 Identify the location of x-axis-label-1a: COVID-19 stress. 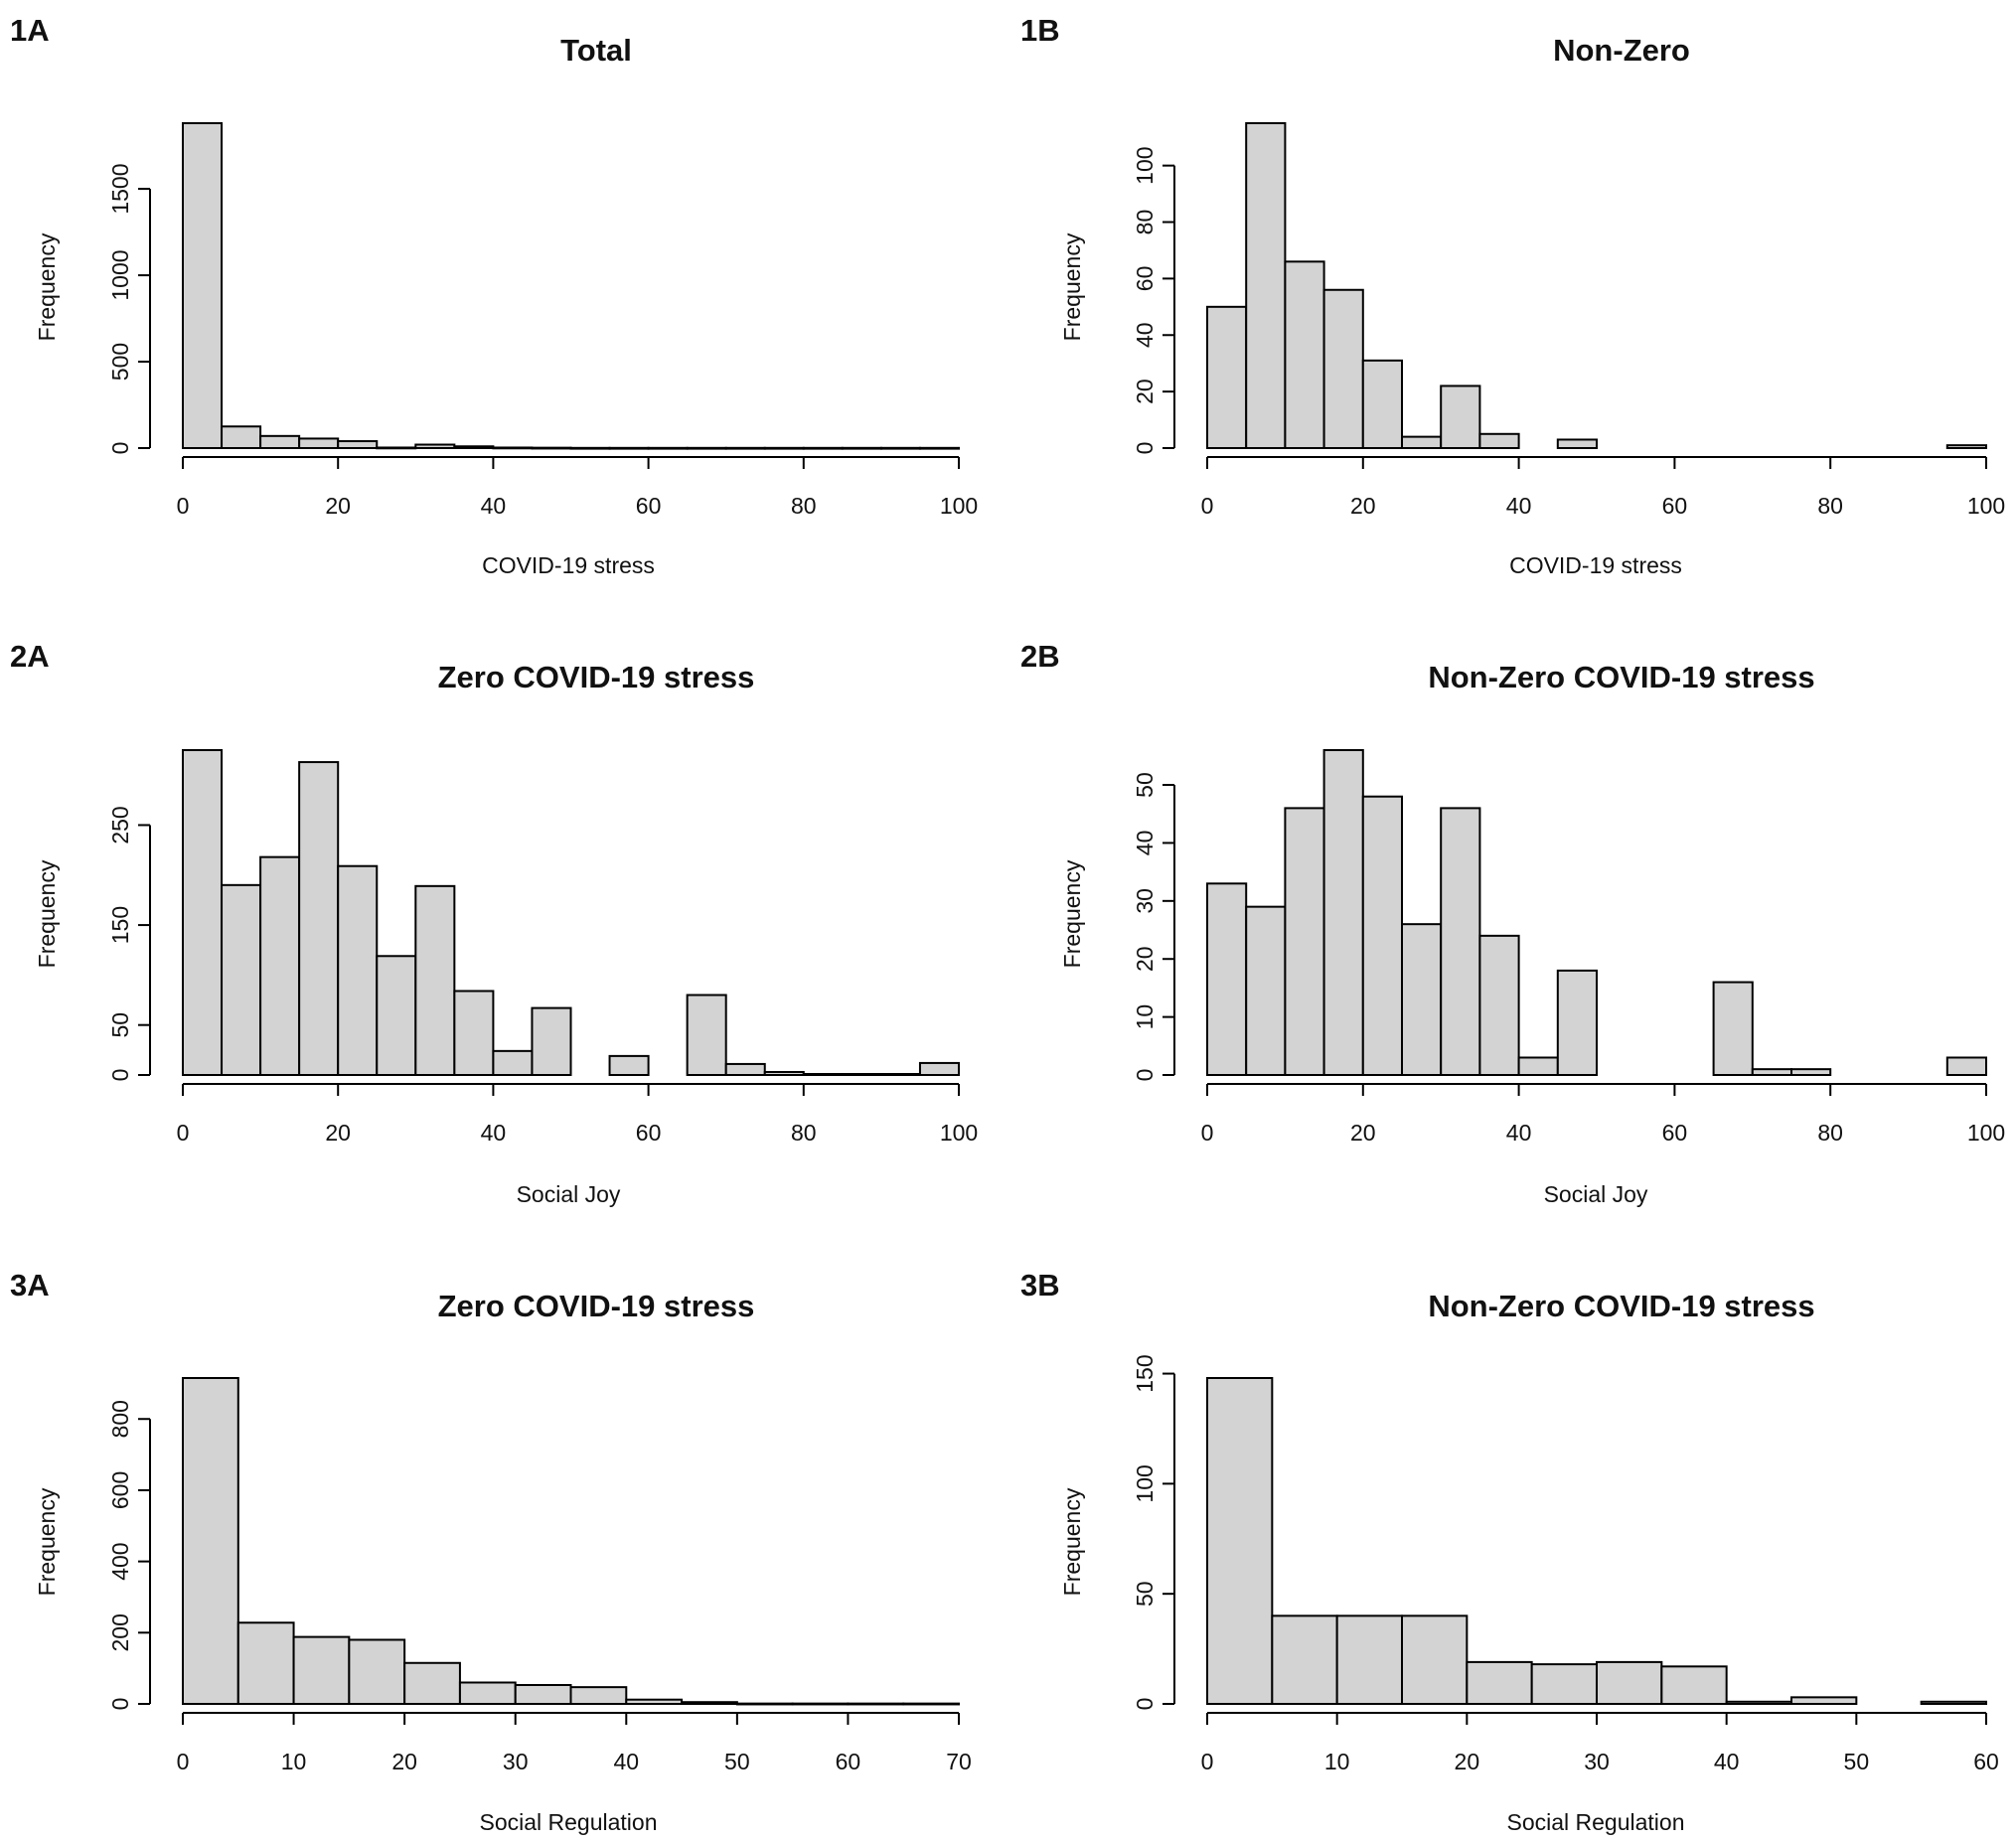
(569, 565).